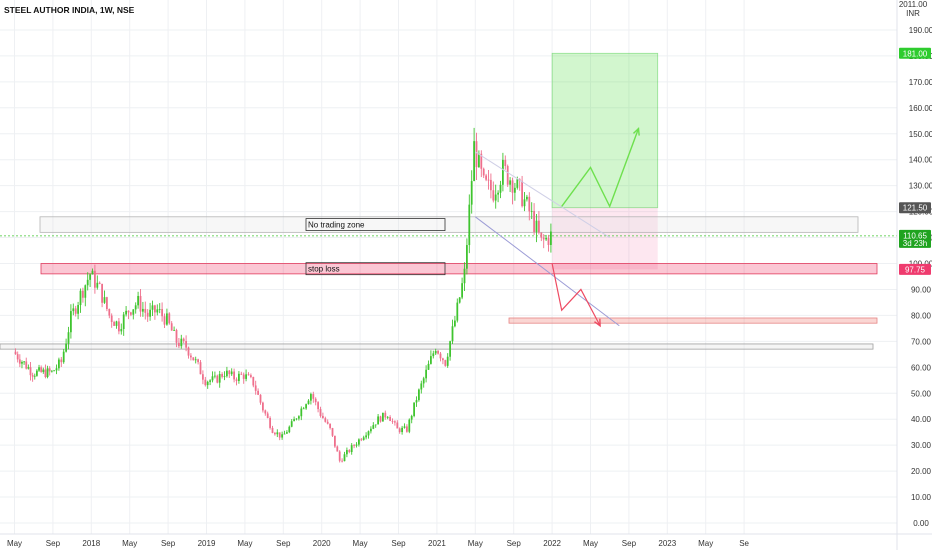 The height and width of the screenshot is (550, 932). I want to click on stop-loss-label-text: stop loss, so click(324, 269).